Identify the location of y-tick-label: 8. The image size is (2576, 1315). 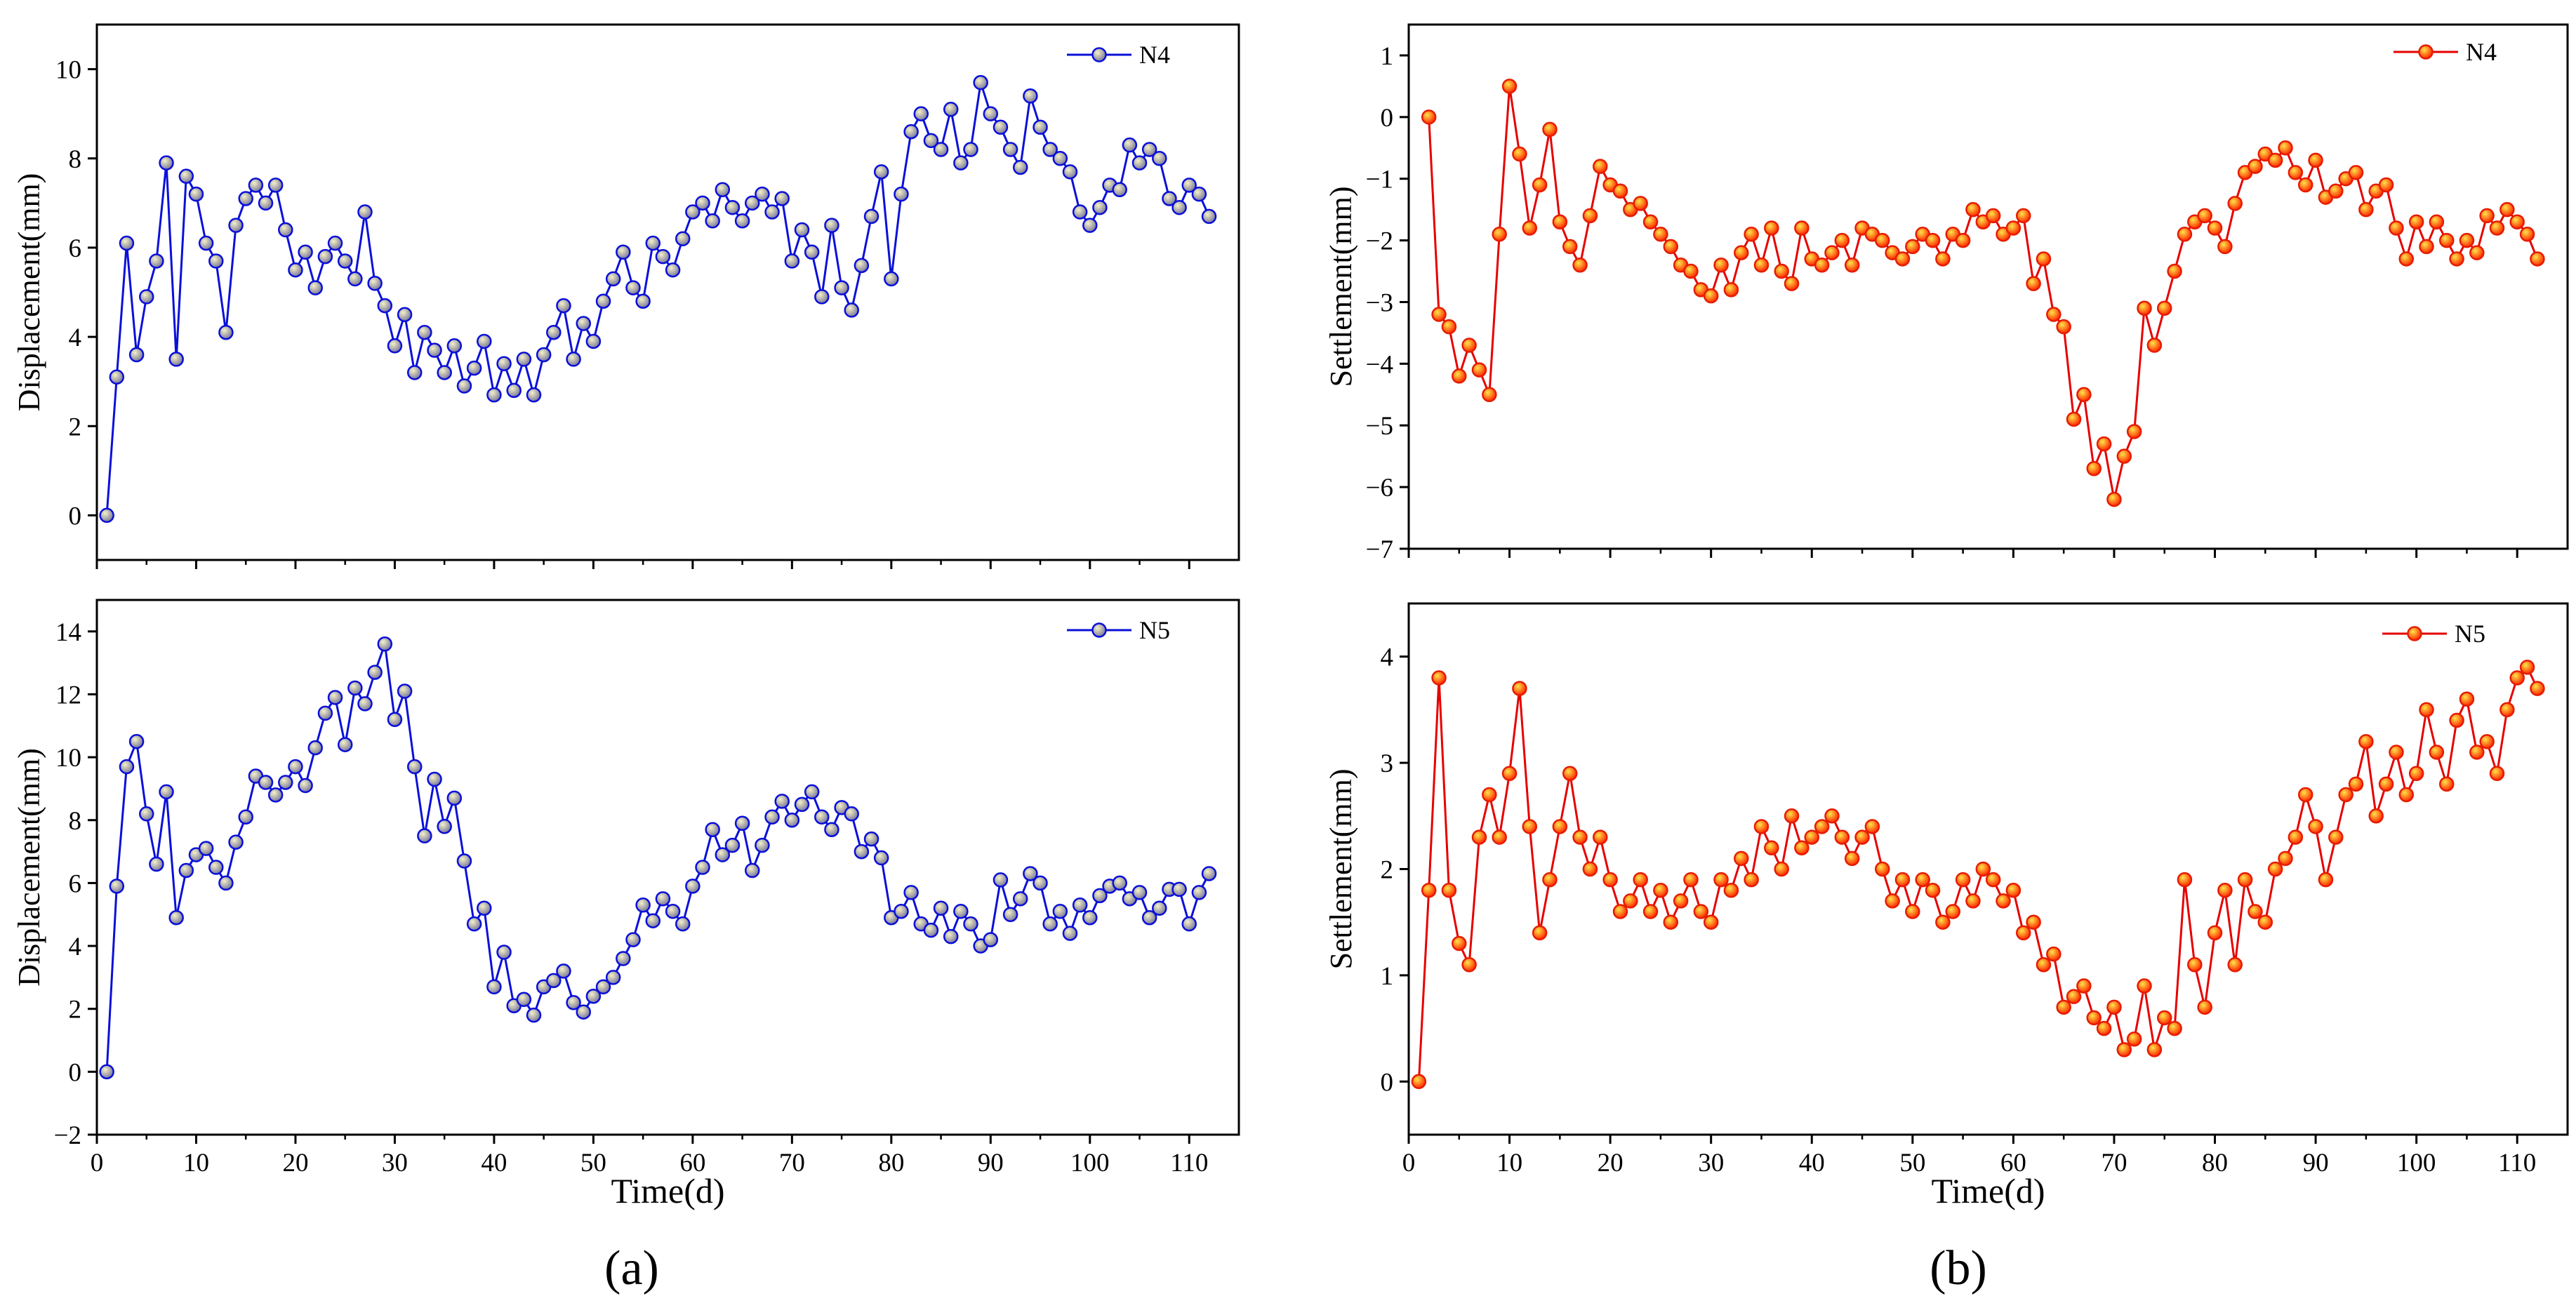
(75, 159).